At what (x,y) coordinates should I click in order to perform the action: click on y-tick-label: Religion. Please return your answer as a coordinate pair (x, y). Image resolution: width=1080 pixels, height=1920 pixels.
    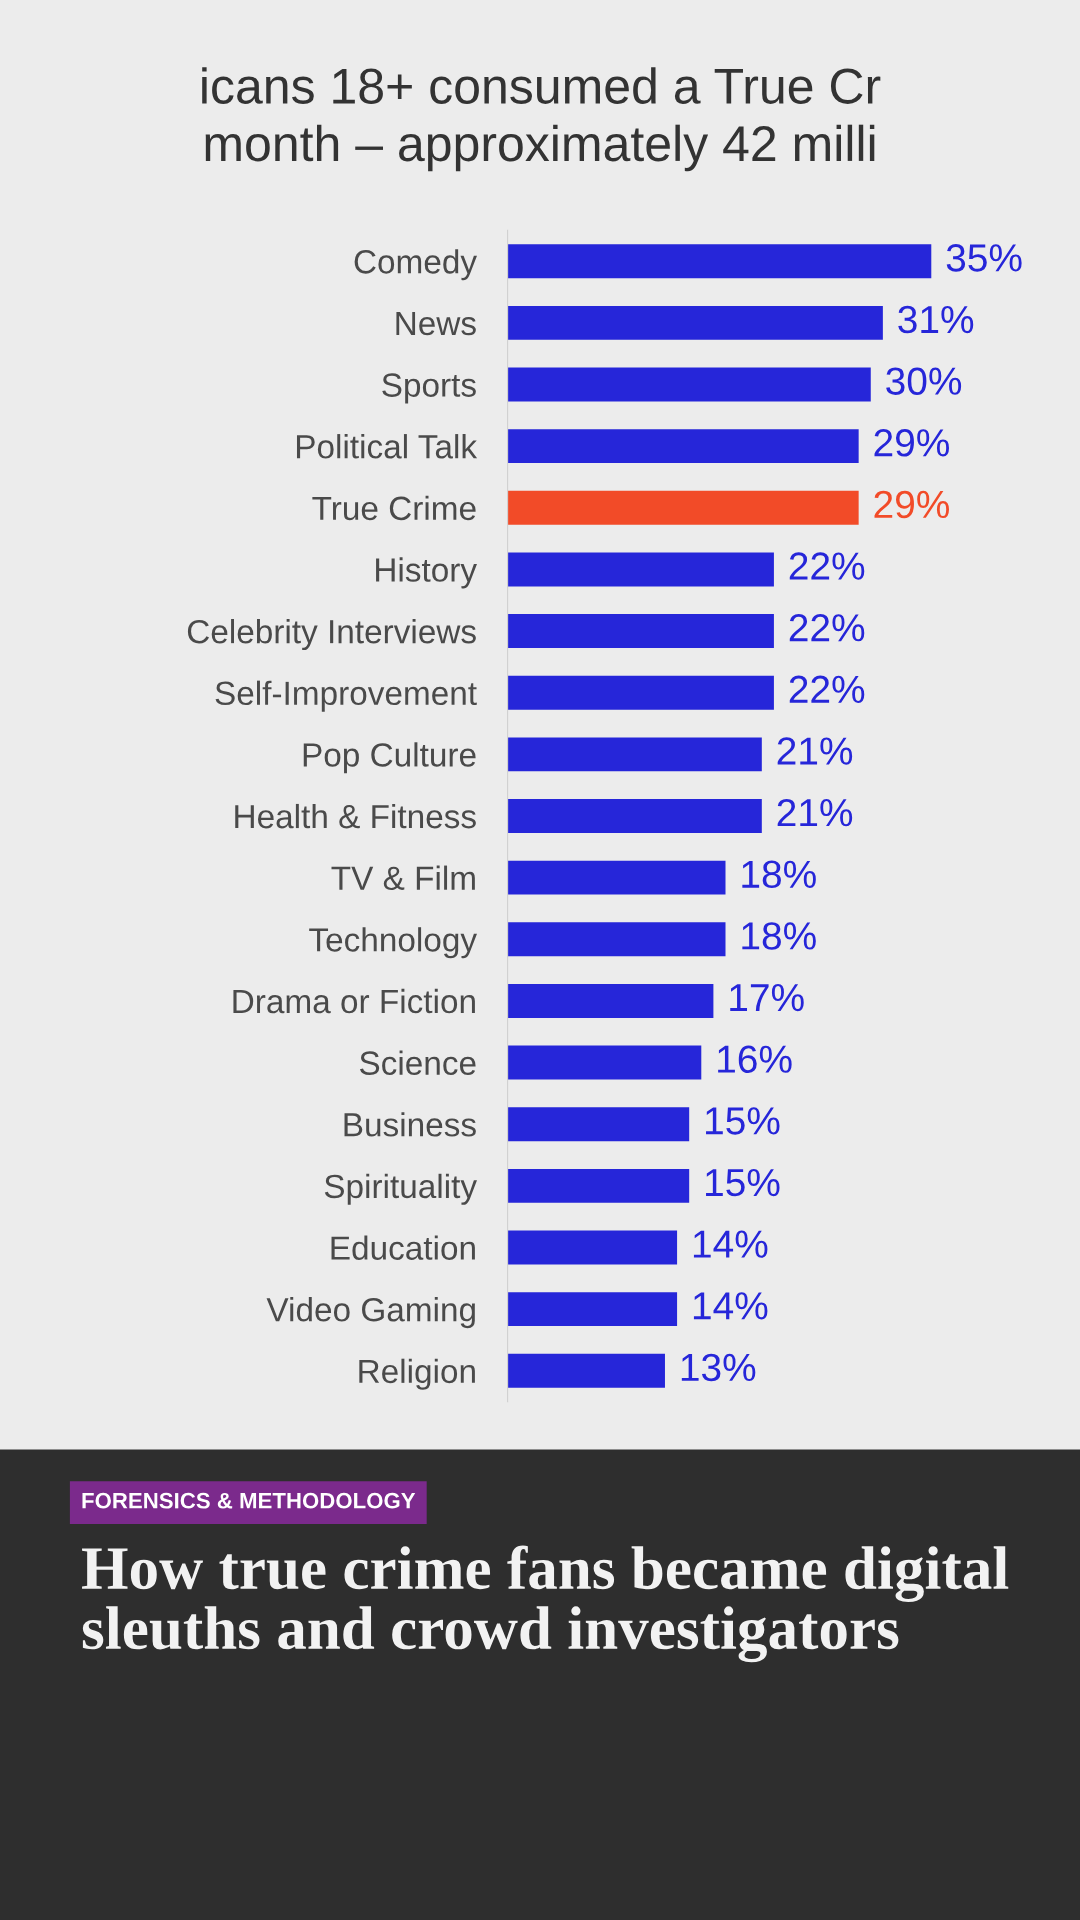
    Looking at the image, I should click on (417, 1374).